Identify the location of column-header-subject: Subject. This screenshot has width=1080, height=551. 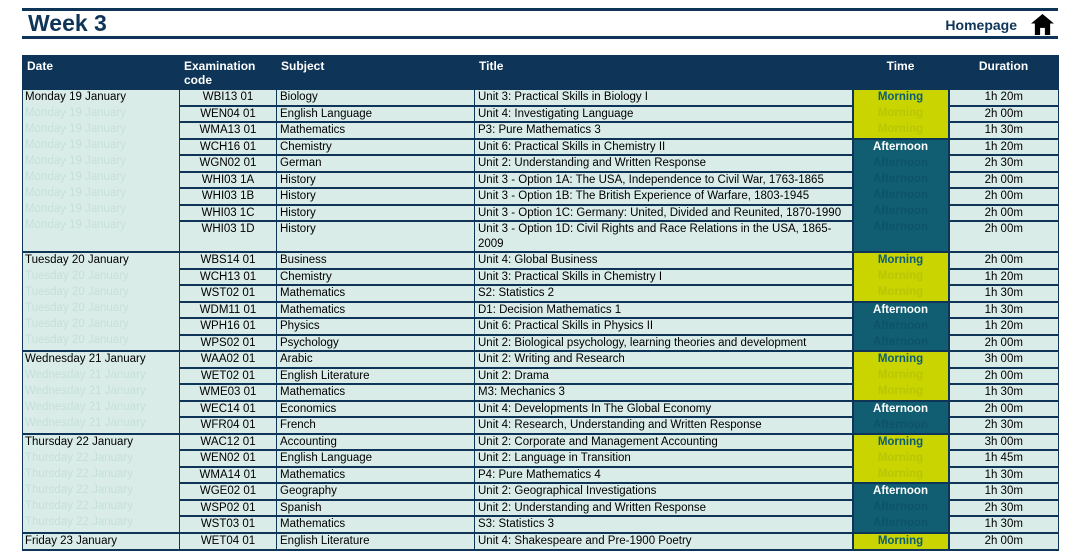
(375, 72).